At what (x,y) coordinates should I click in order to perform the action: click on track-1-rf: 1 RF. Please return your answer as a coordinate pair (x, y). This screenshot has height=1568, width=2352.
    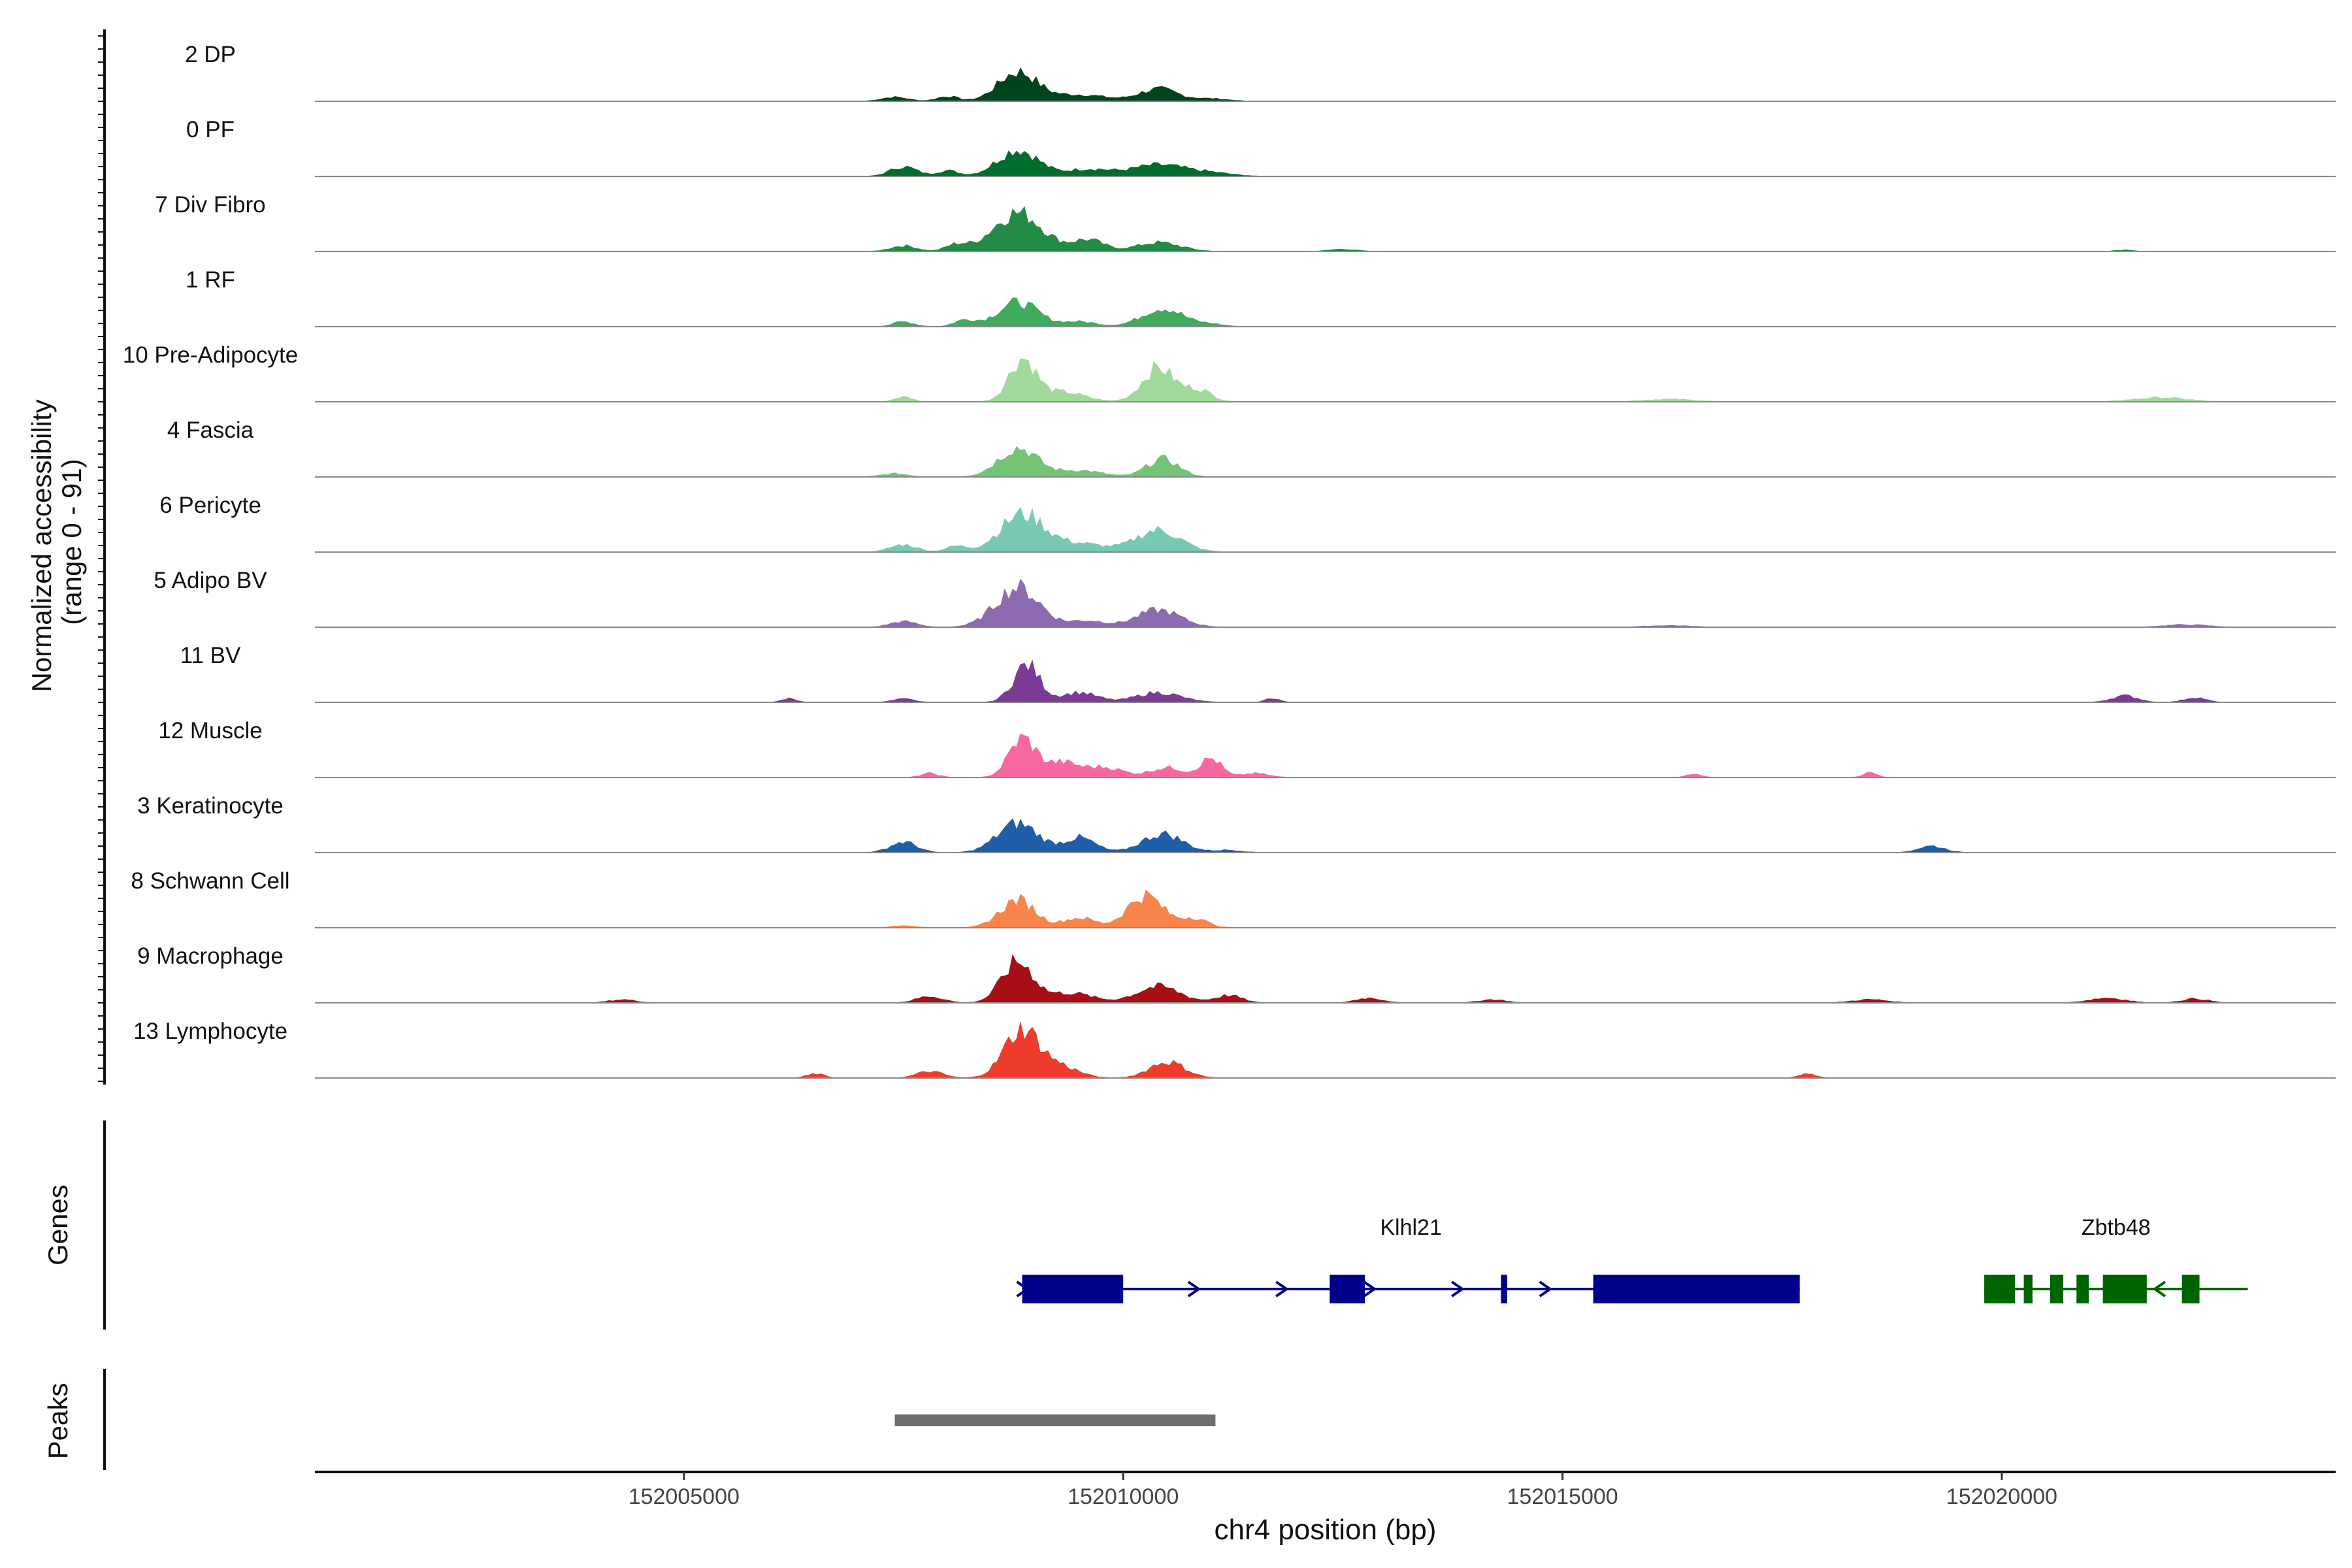
    Looking at the image, I should click on (1261, 297).